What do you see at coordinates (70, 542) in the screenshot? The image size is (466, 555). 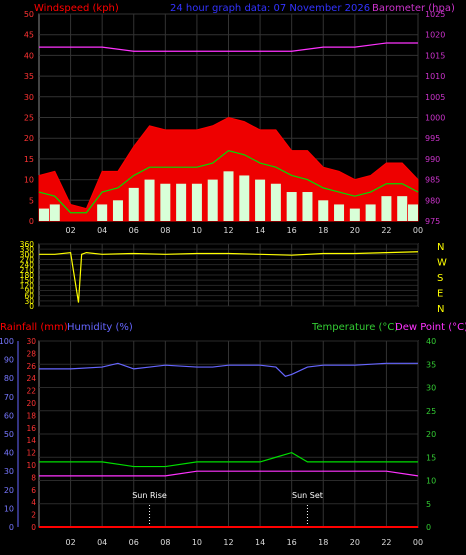 I see `x-tick-label: 02` at bounding box center [70, 542].